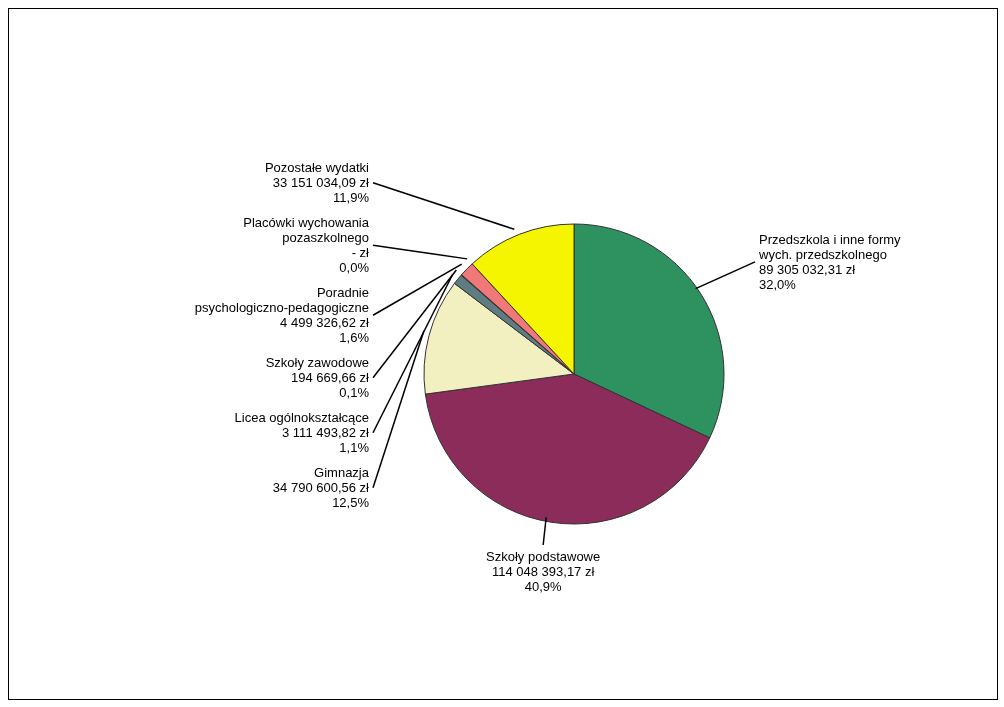 The image size is (1004, 707). What do you see at coordinates (306, 230) in the screenshot?
I see `category-label: Placówki wychowania pozaszkolnego` at bounding box center [306, 230].